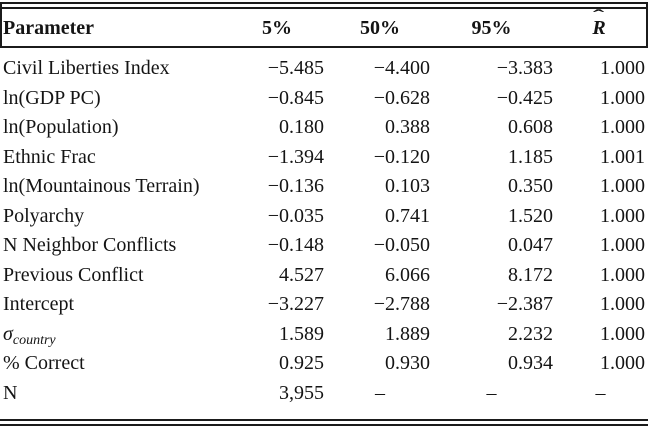 The image size is (648, 428). I want to click on param-cell: Civil Liberties Index, so click(86, 68).